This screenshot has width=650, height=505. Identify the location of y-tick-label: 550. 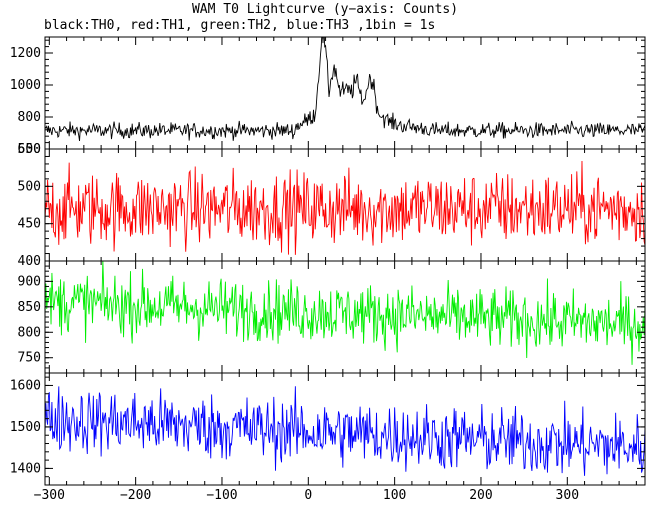
(29, 149).